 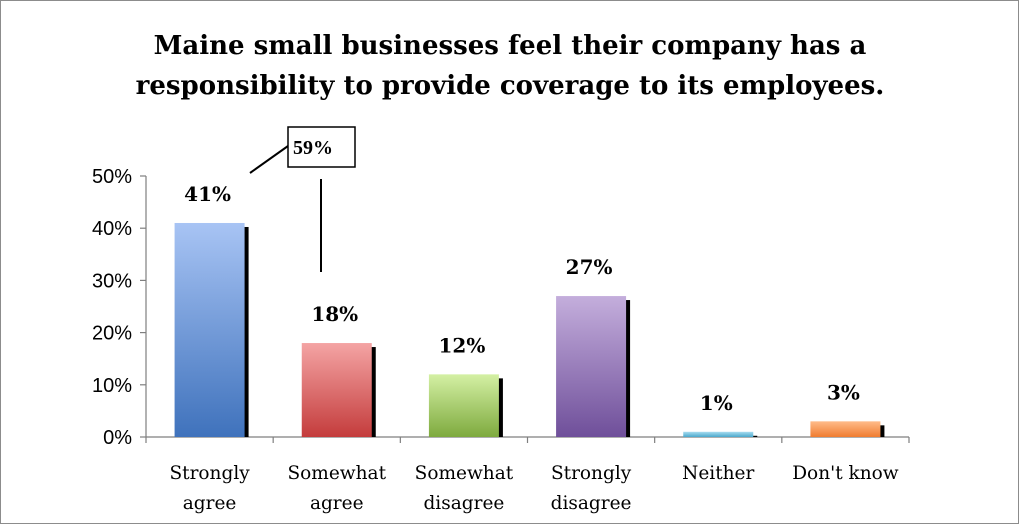 What do you see at coordinates (269, 159) in the screenshot?
I see `callout-leader-diagonal` at bounding box center [269, 159].